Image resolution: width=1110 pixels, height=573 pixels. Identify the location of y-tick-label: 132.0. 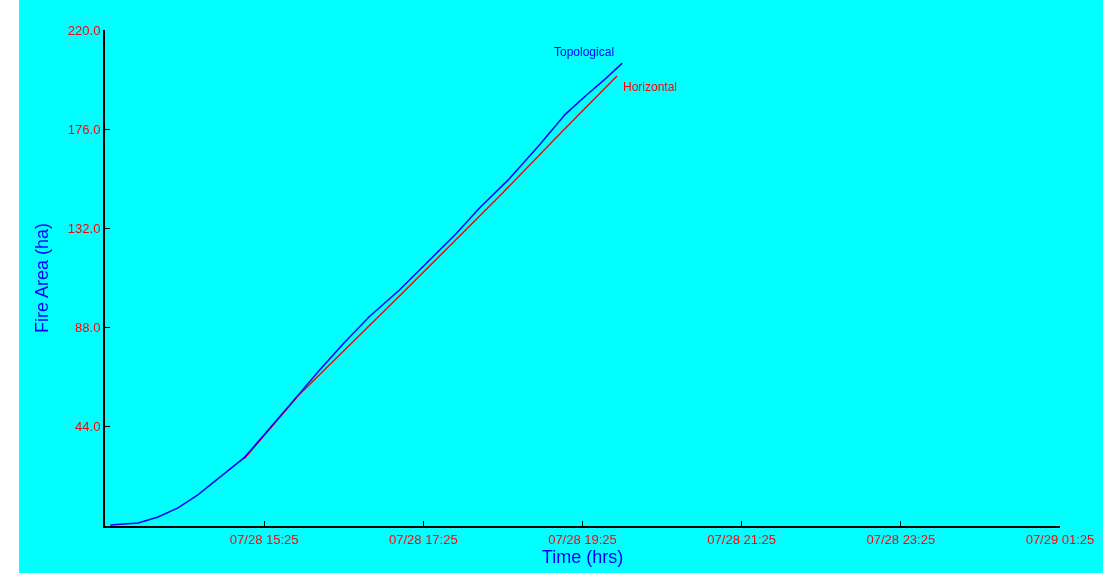
(84, 228).